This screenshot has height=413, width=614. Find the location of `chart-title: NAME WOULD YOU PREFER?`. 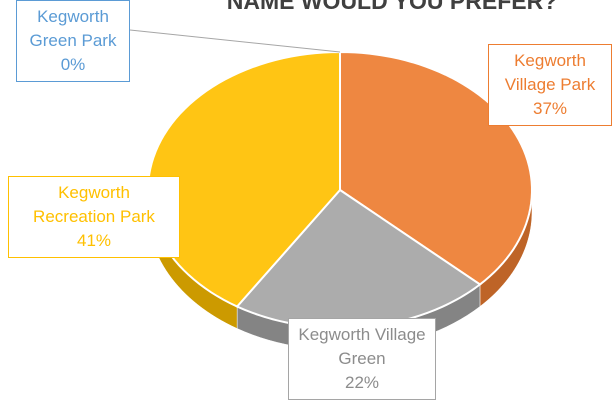

chart-title: NAME WOULD YOU PREFER? is located at coordinates (392, 7).